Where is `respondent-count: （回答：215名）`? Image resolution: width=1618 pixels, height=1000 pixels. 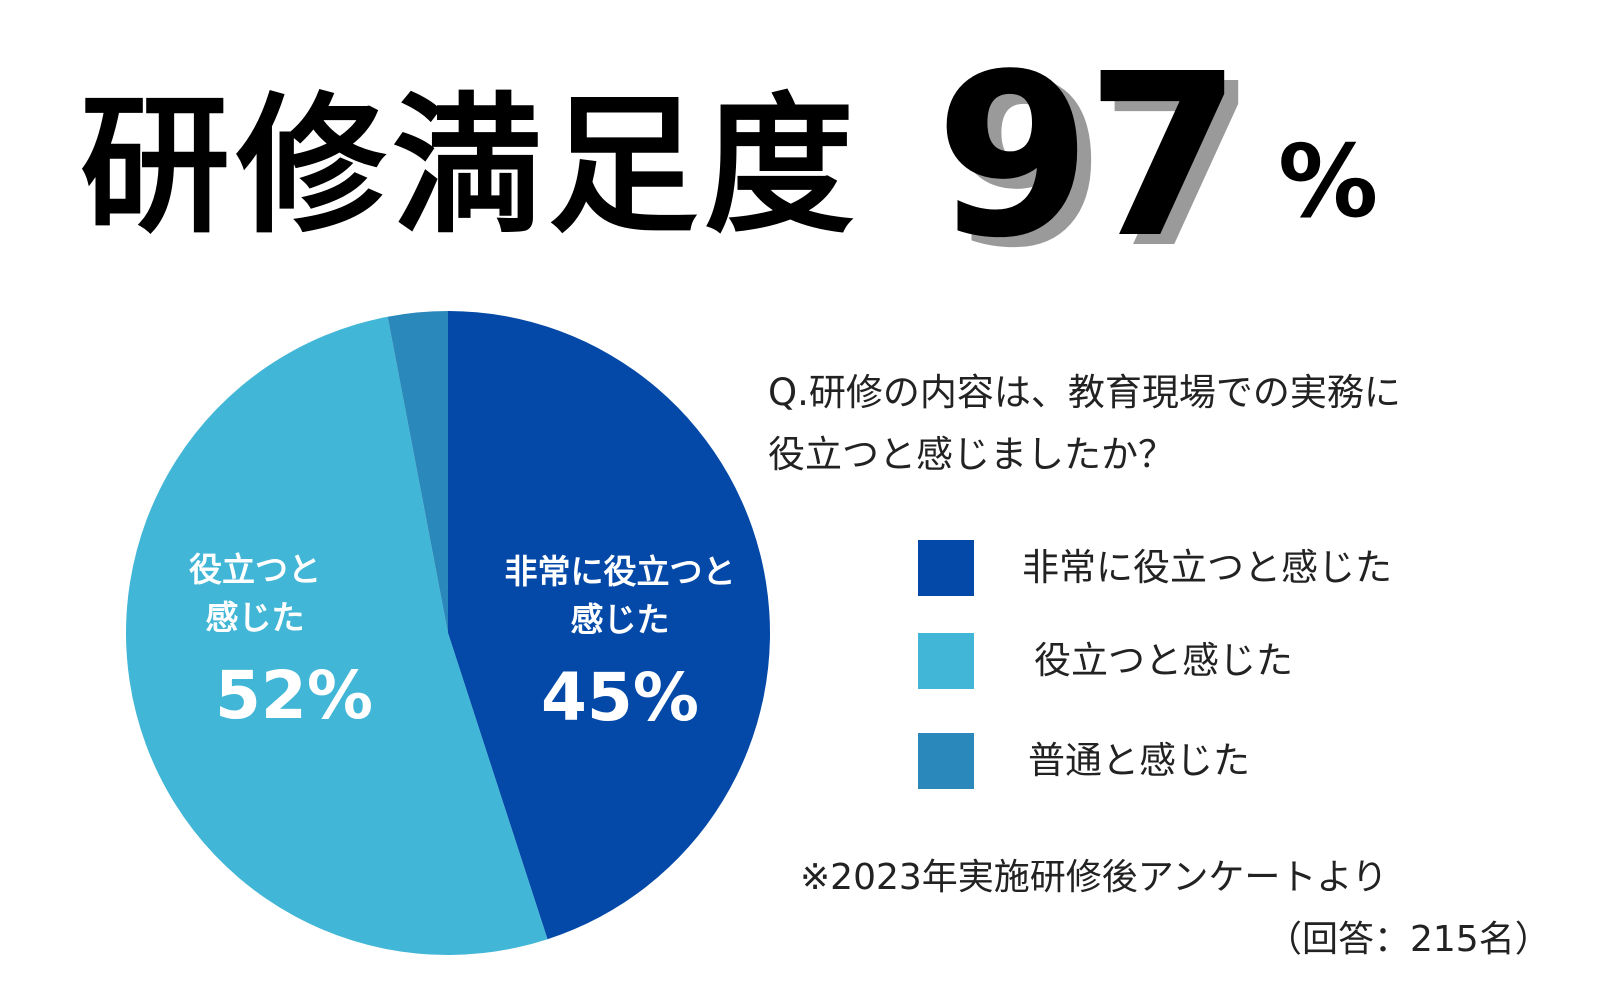 respondent-count: （回答：215名） is located at coordinates (1408, 939).